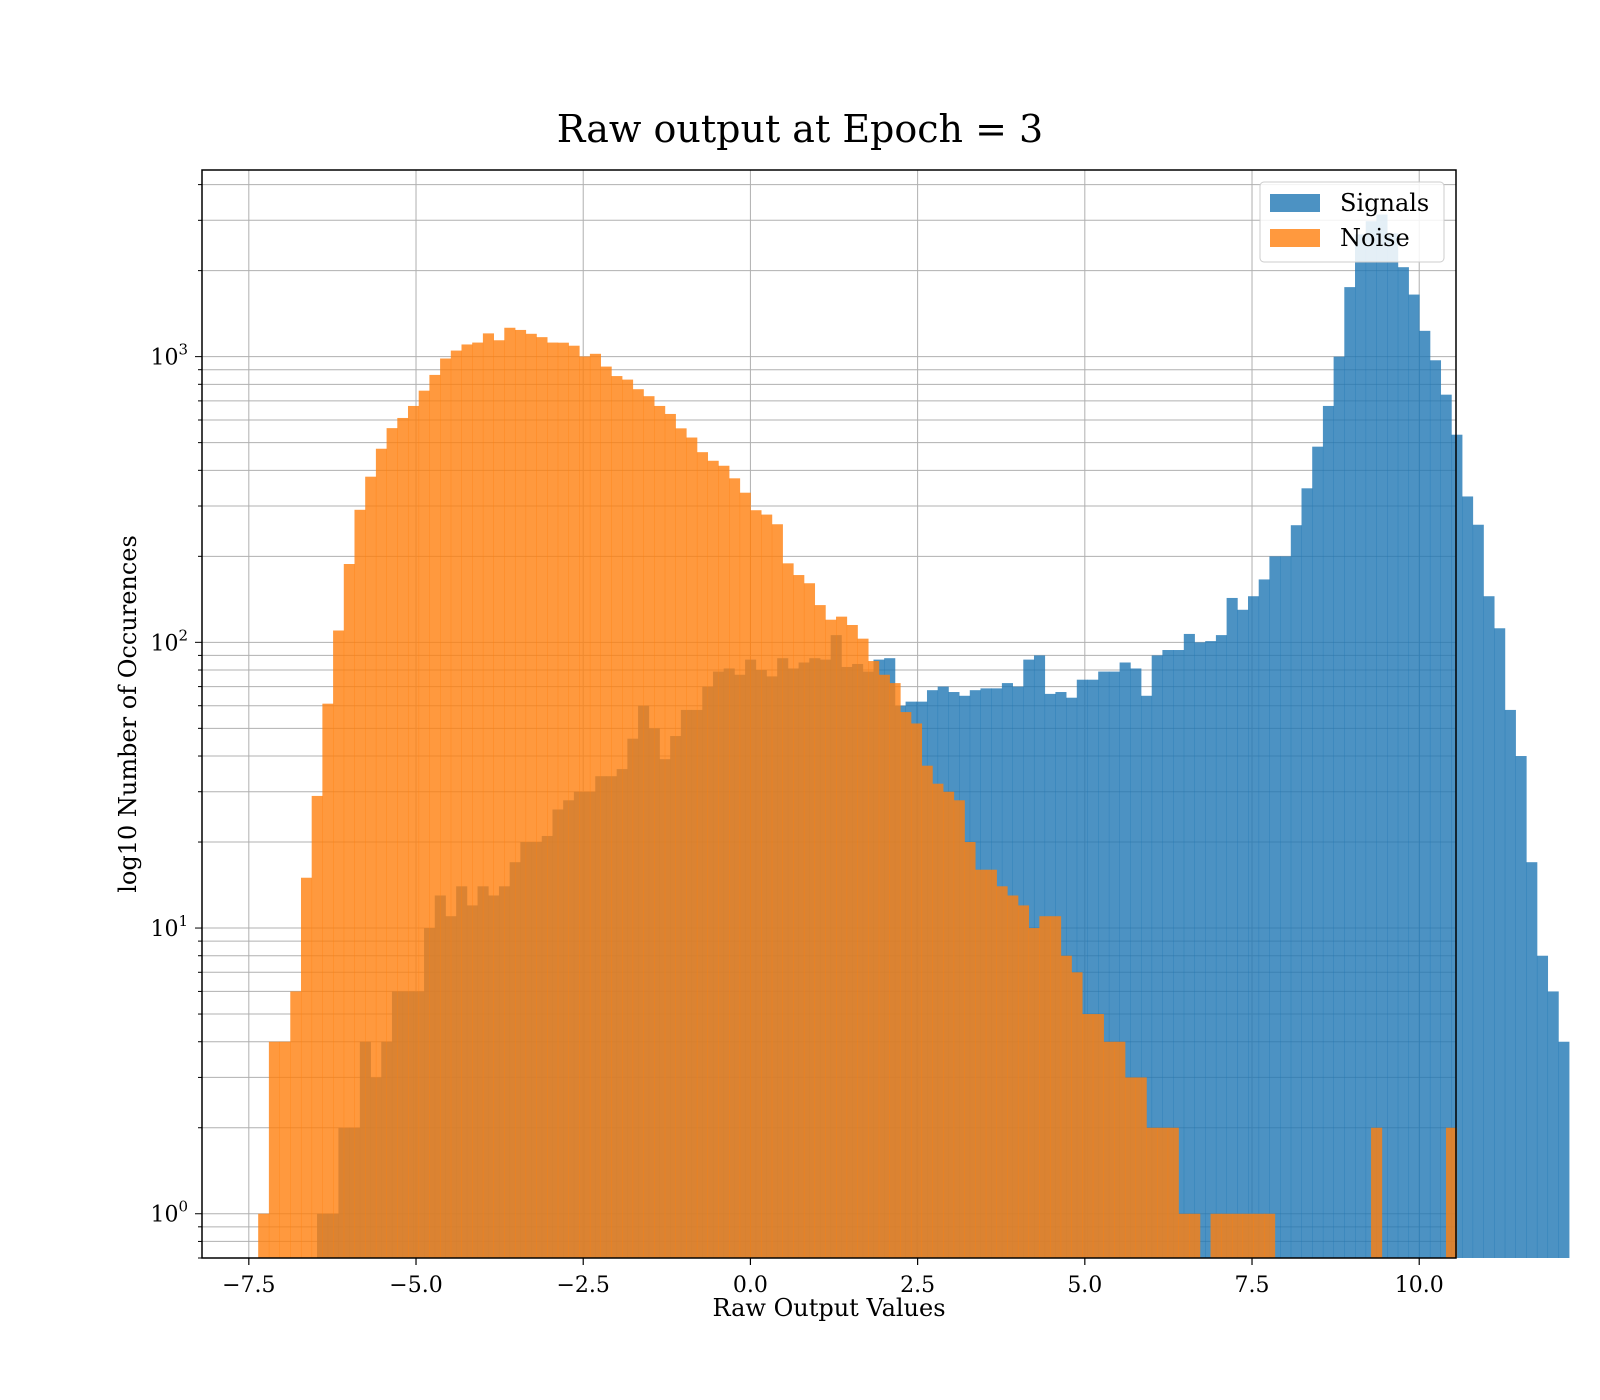 The image size is (1600, 1400). Describe the element at coordinates (248, 1285) in the screenshot. I see `x-tick-label: −7.5` at that location.